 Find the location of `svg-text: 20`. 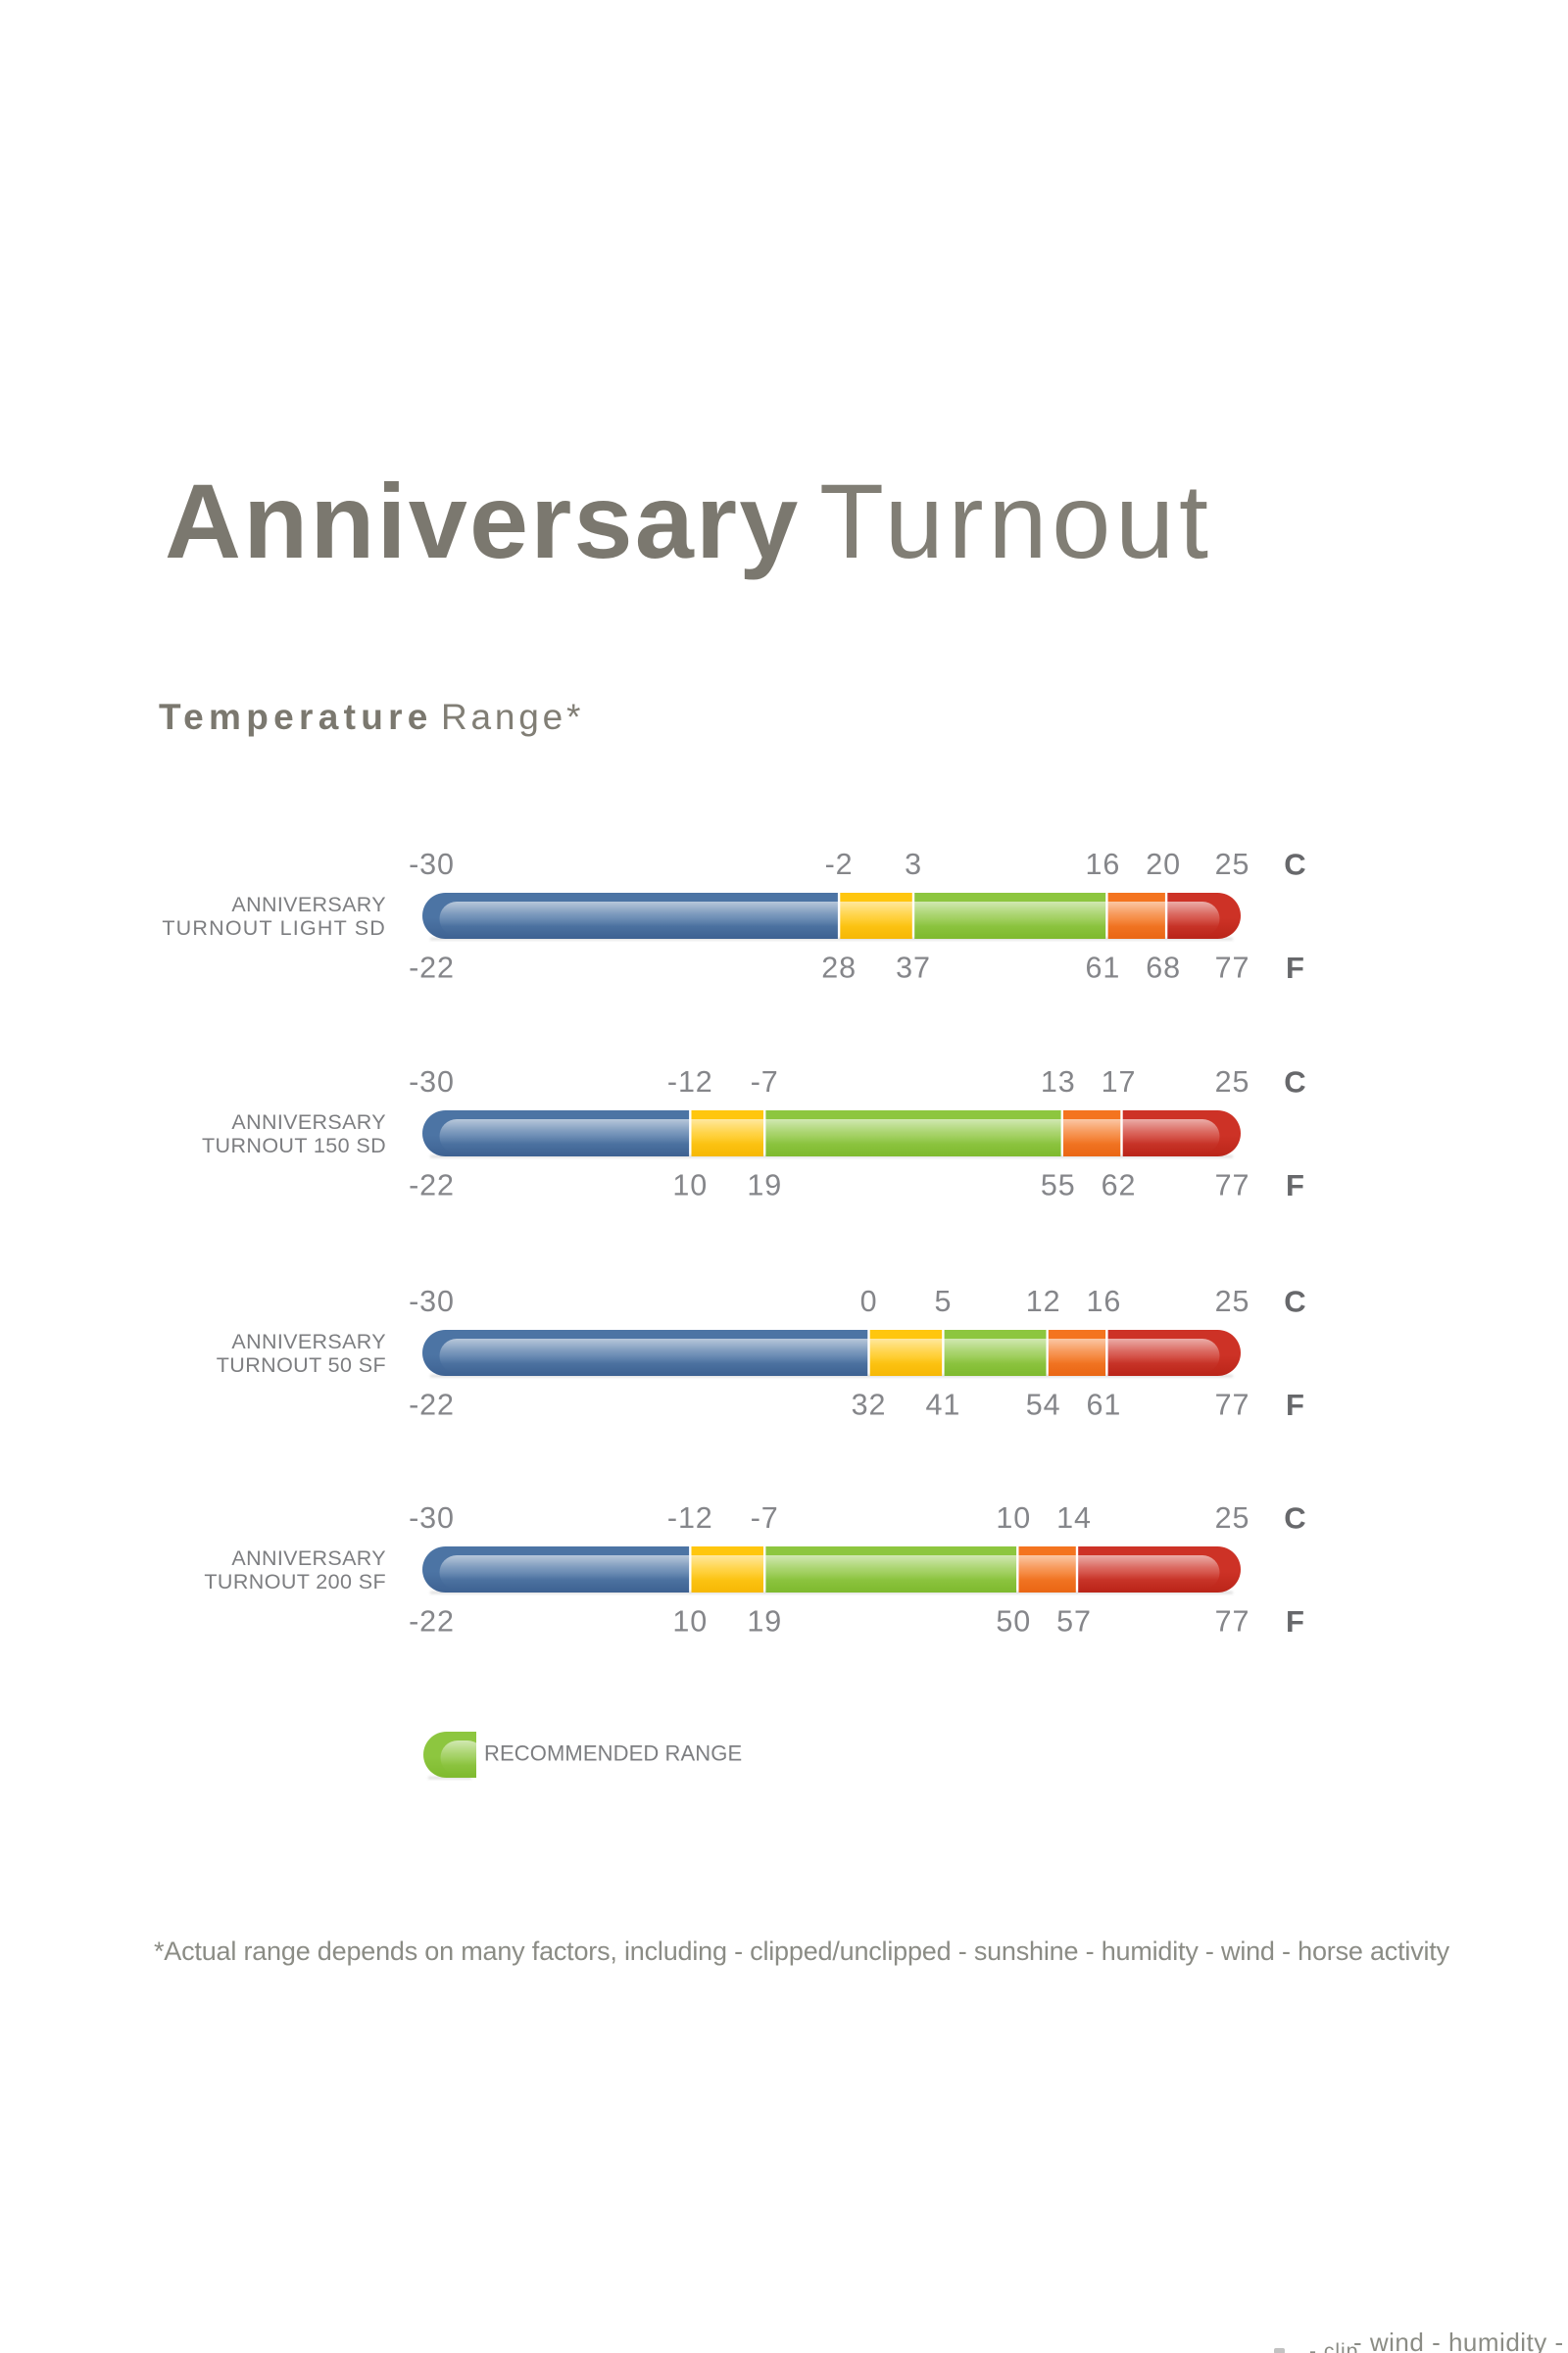

svg-text: 20 is located at coordinates (1163, 865).